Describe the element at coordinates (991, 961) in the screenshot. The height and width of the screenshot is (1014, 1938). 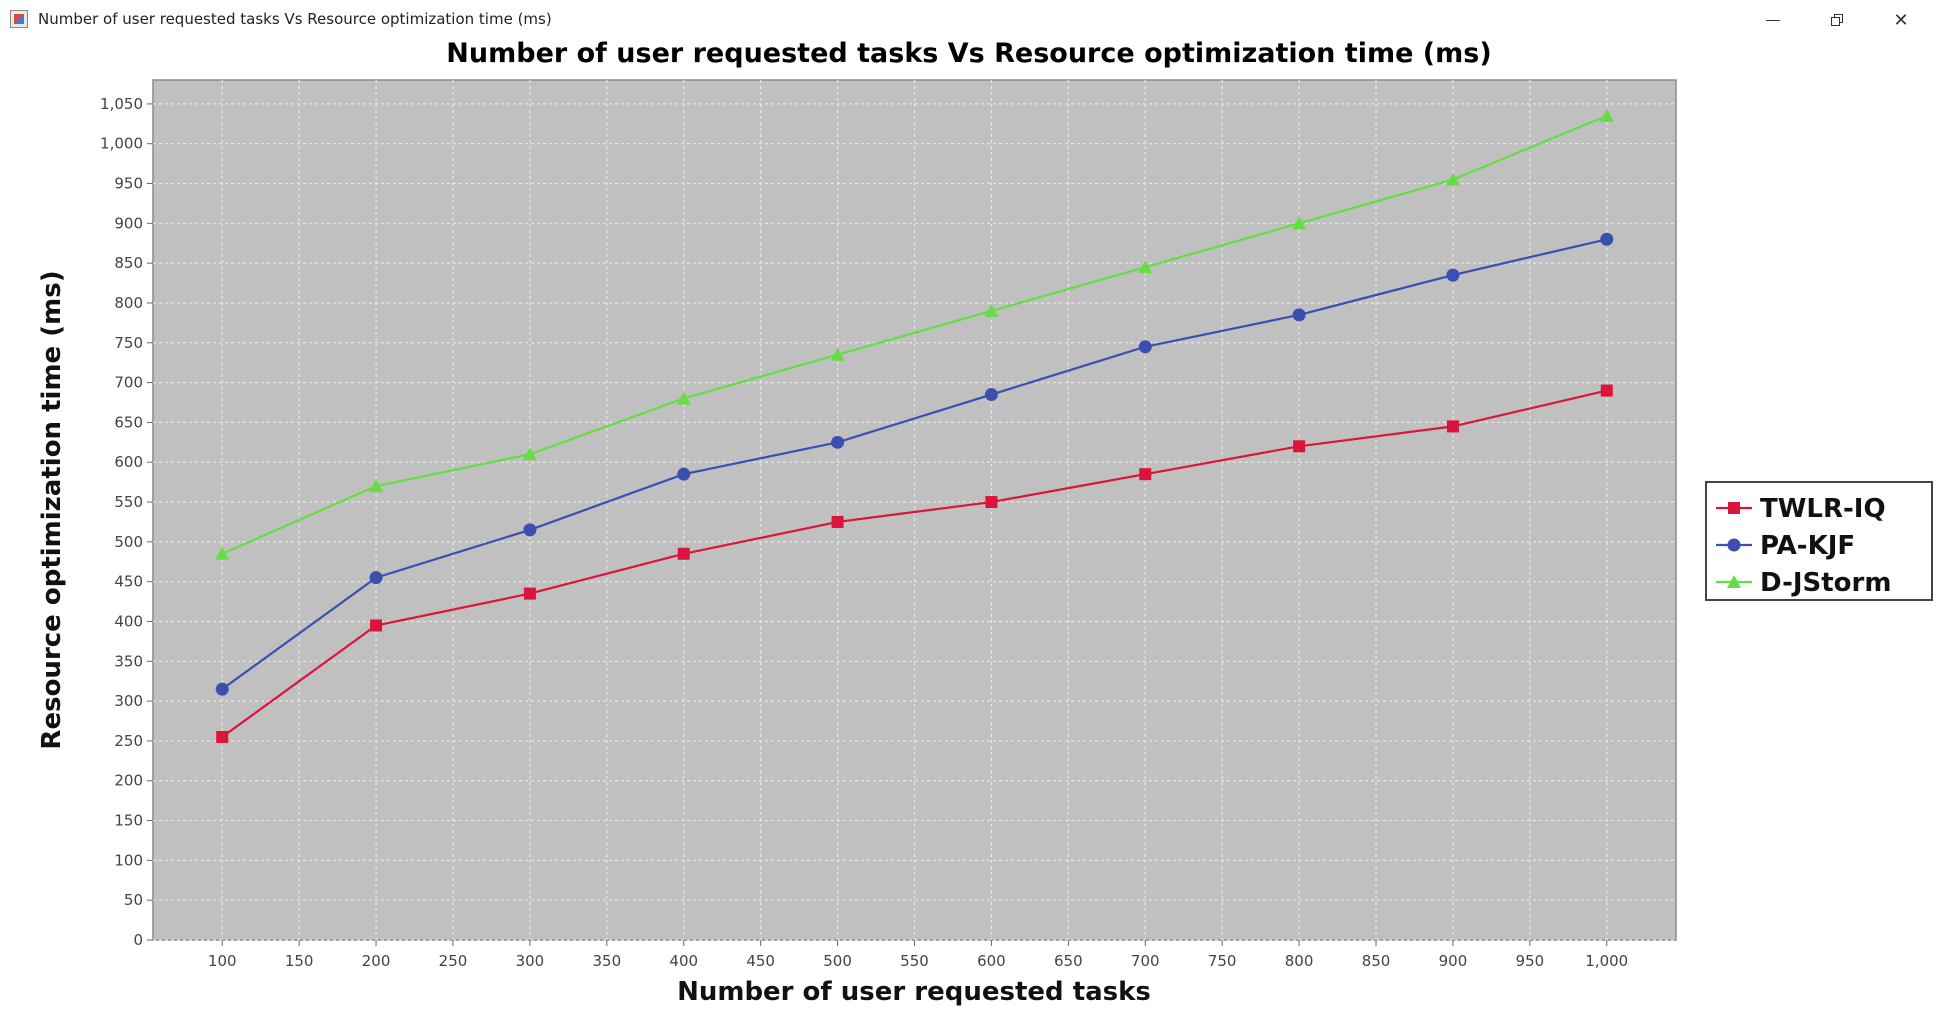
I see `x-tick-label: 600` at that location.